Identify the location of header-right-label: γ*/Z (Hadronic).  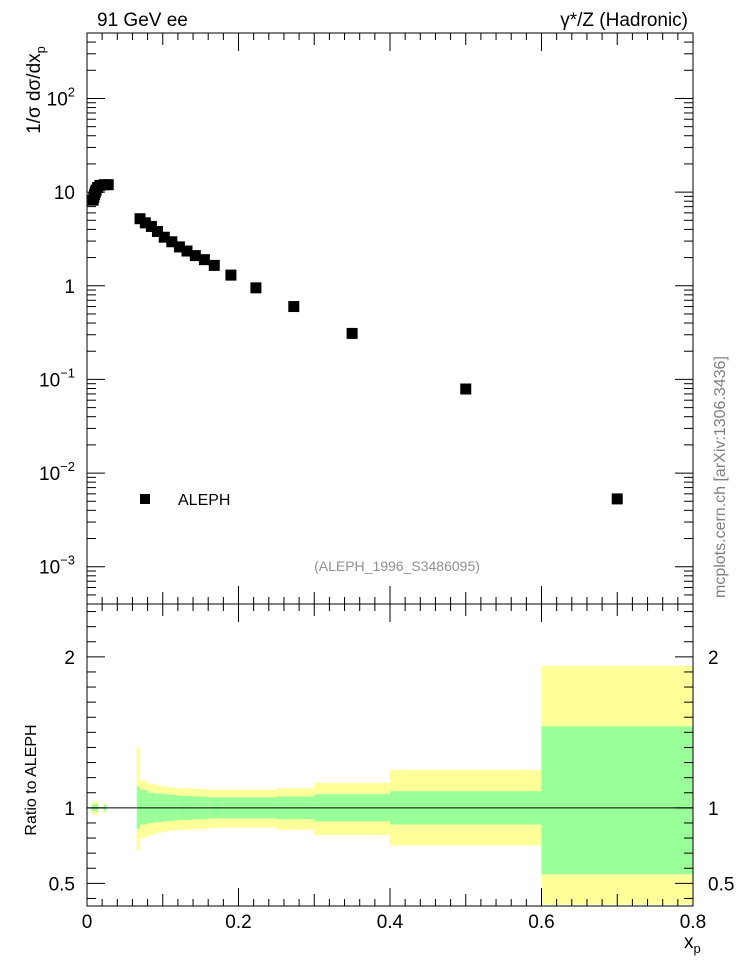
(624, 20).